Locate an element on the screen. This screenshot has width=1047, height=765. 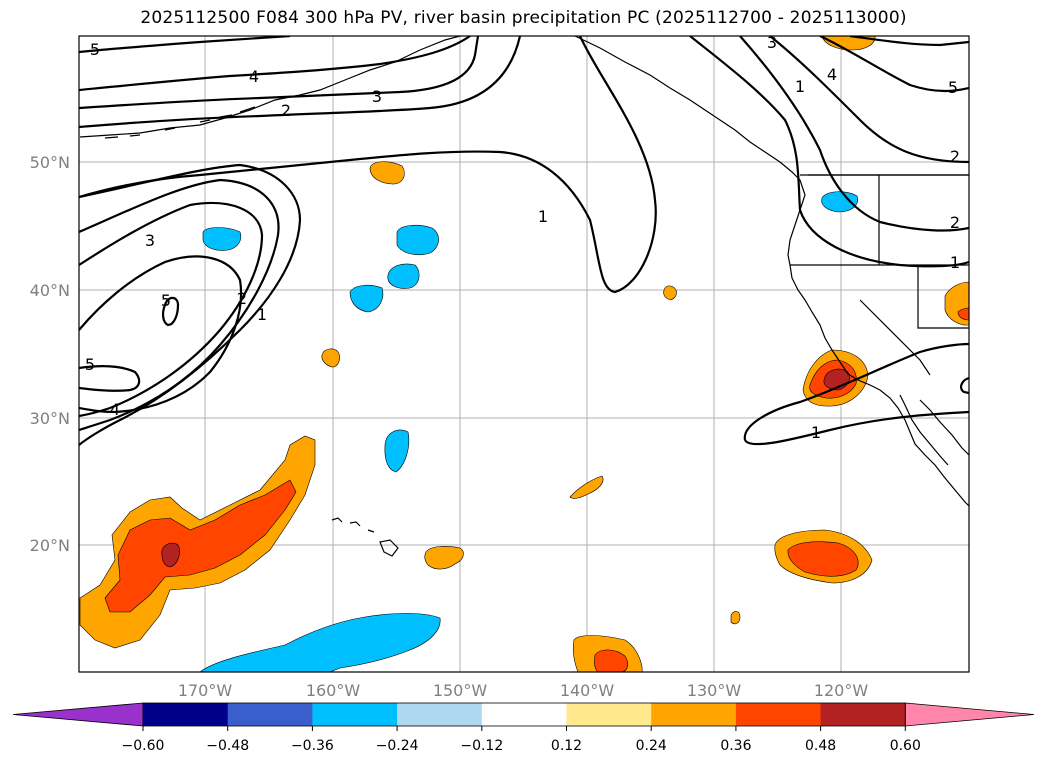
precip-region-neg-south is located at coordinates (320, 642).